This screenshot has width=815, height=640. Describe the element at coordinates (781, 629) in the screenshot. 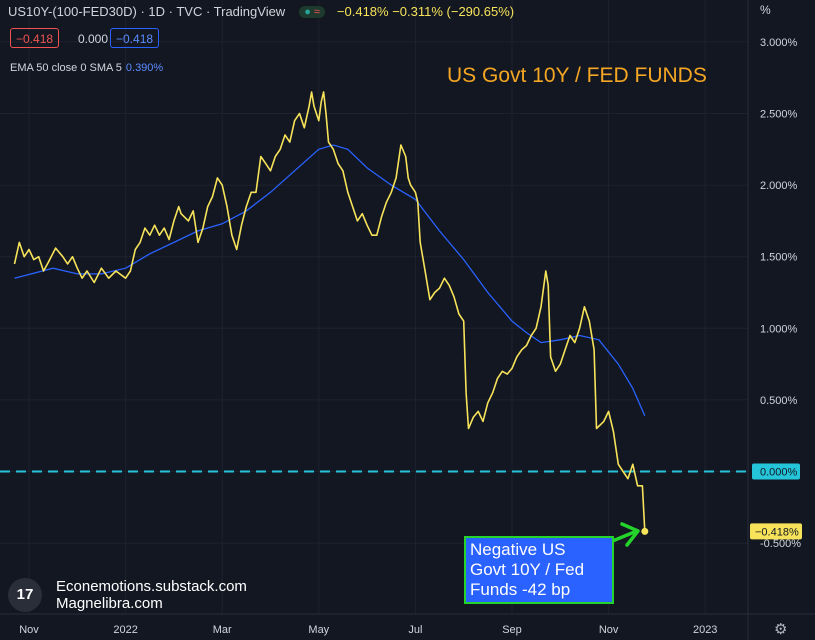

I see `gear-icon: ⚙` at that location.